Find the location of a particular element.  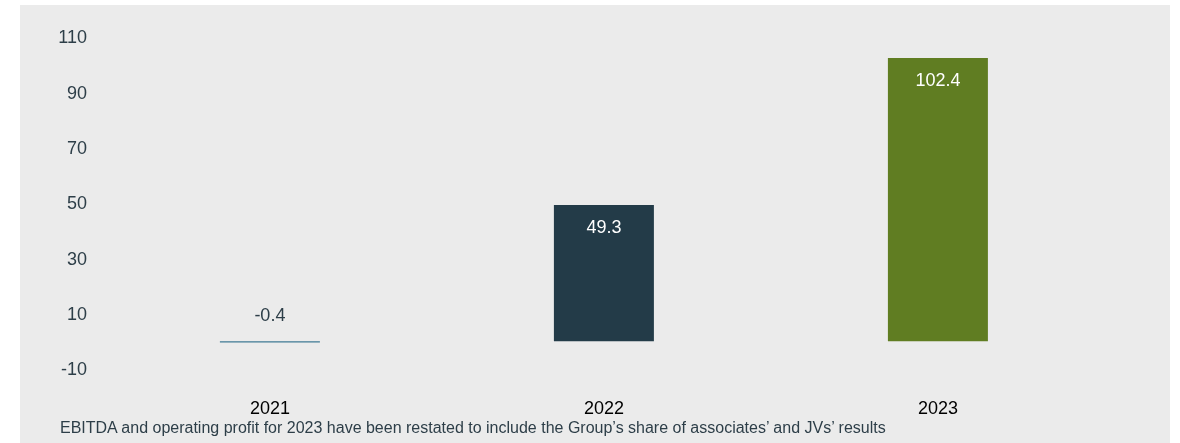

x-tick-label: 2023 is located at coordinates (938, 407).